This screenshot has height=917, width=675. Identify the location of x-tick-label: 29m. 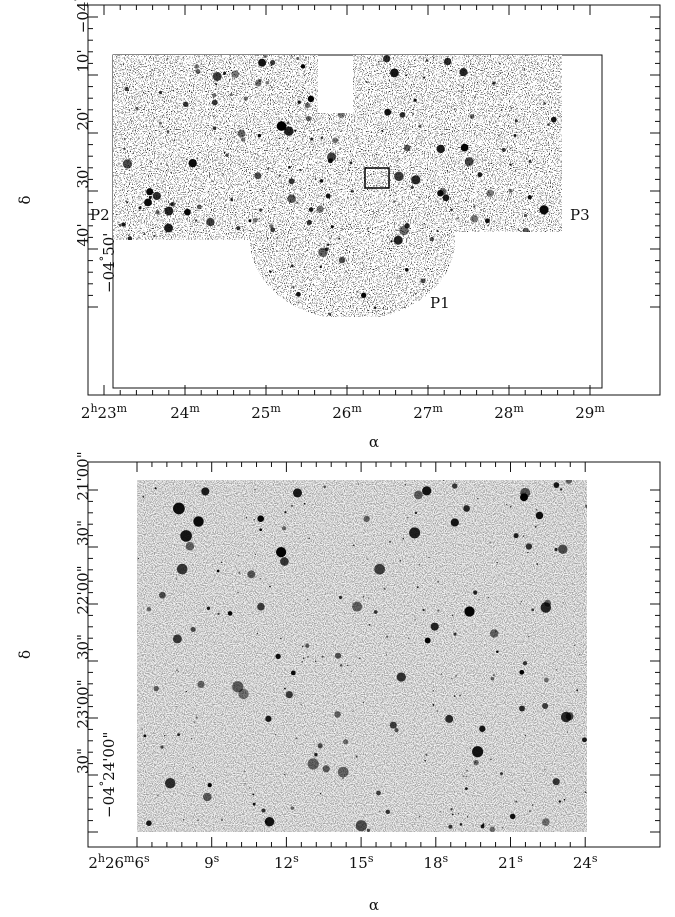
(590, 412).